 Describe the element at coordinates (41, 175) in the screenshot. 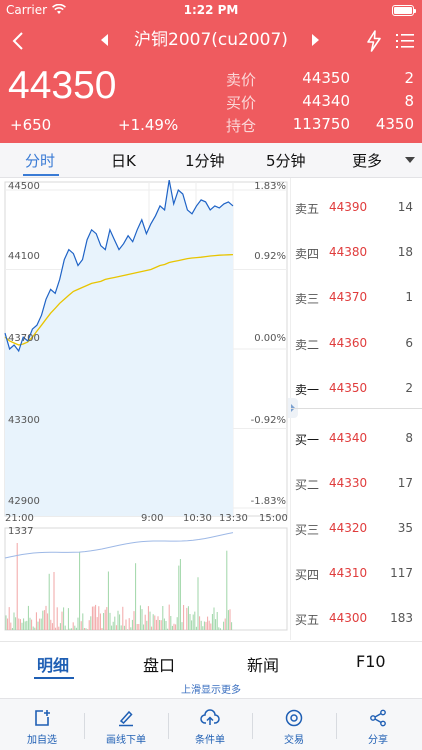

I see `active-tab-indicator` at that location.